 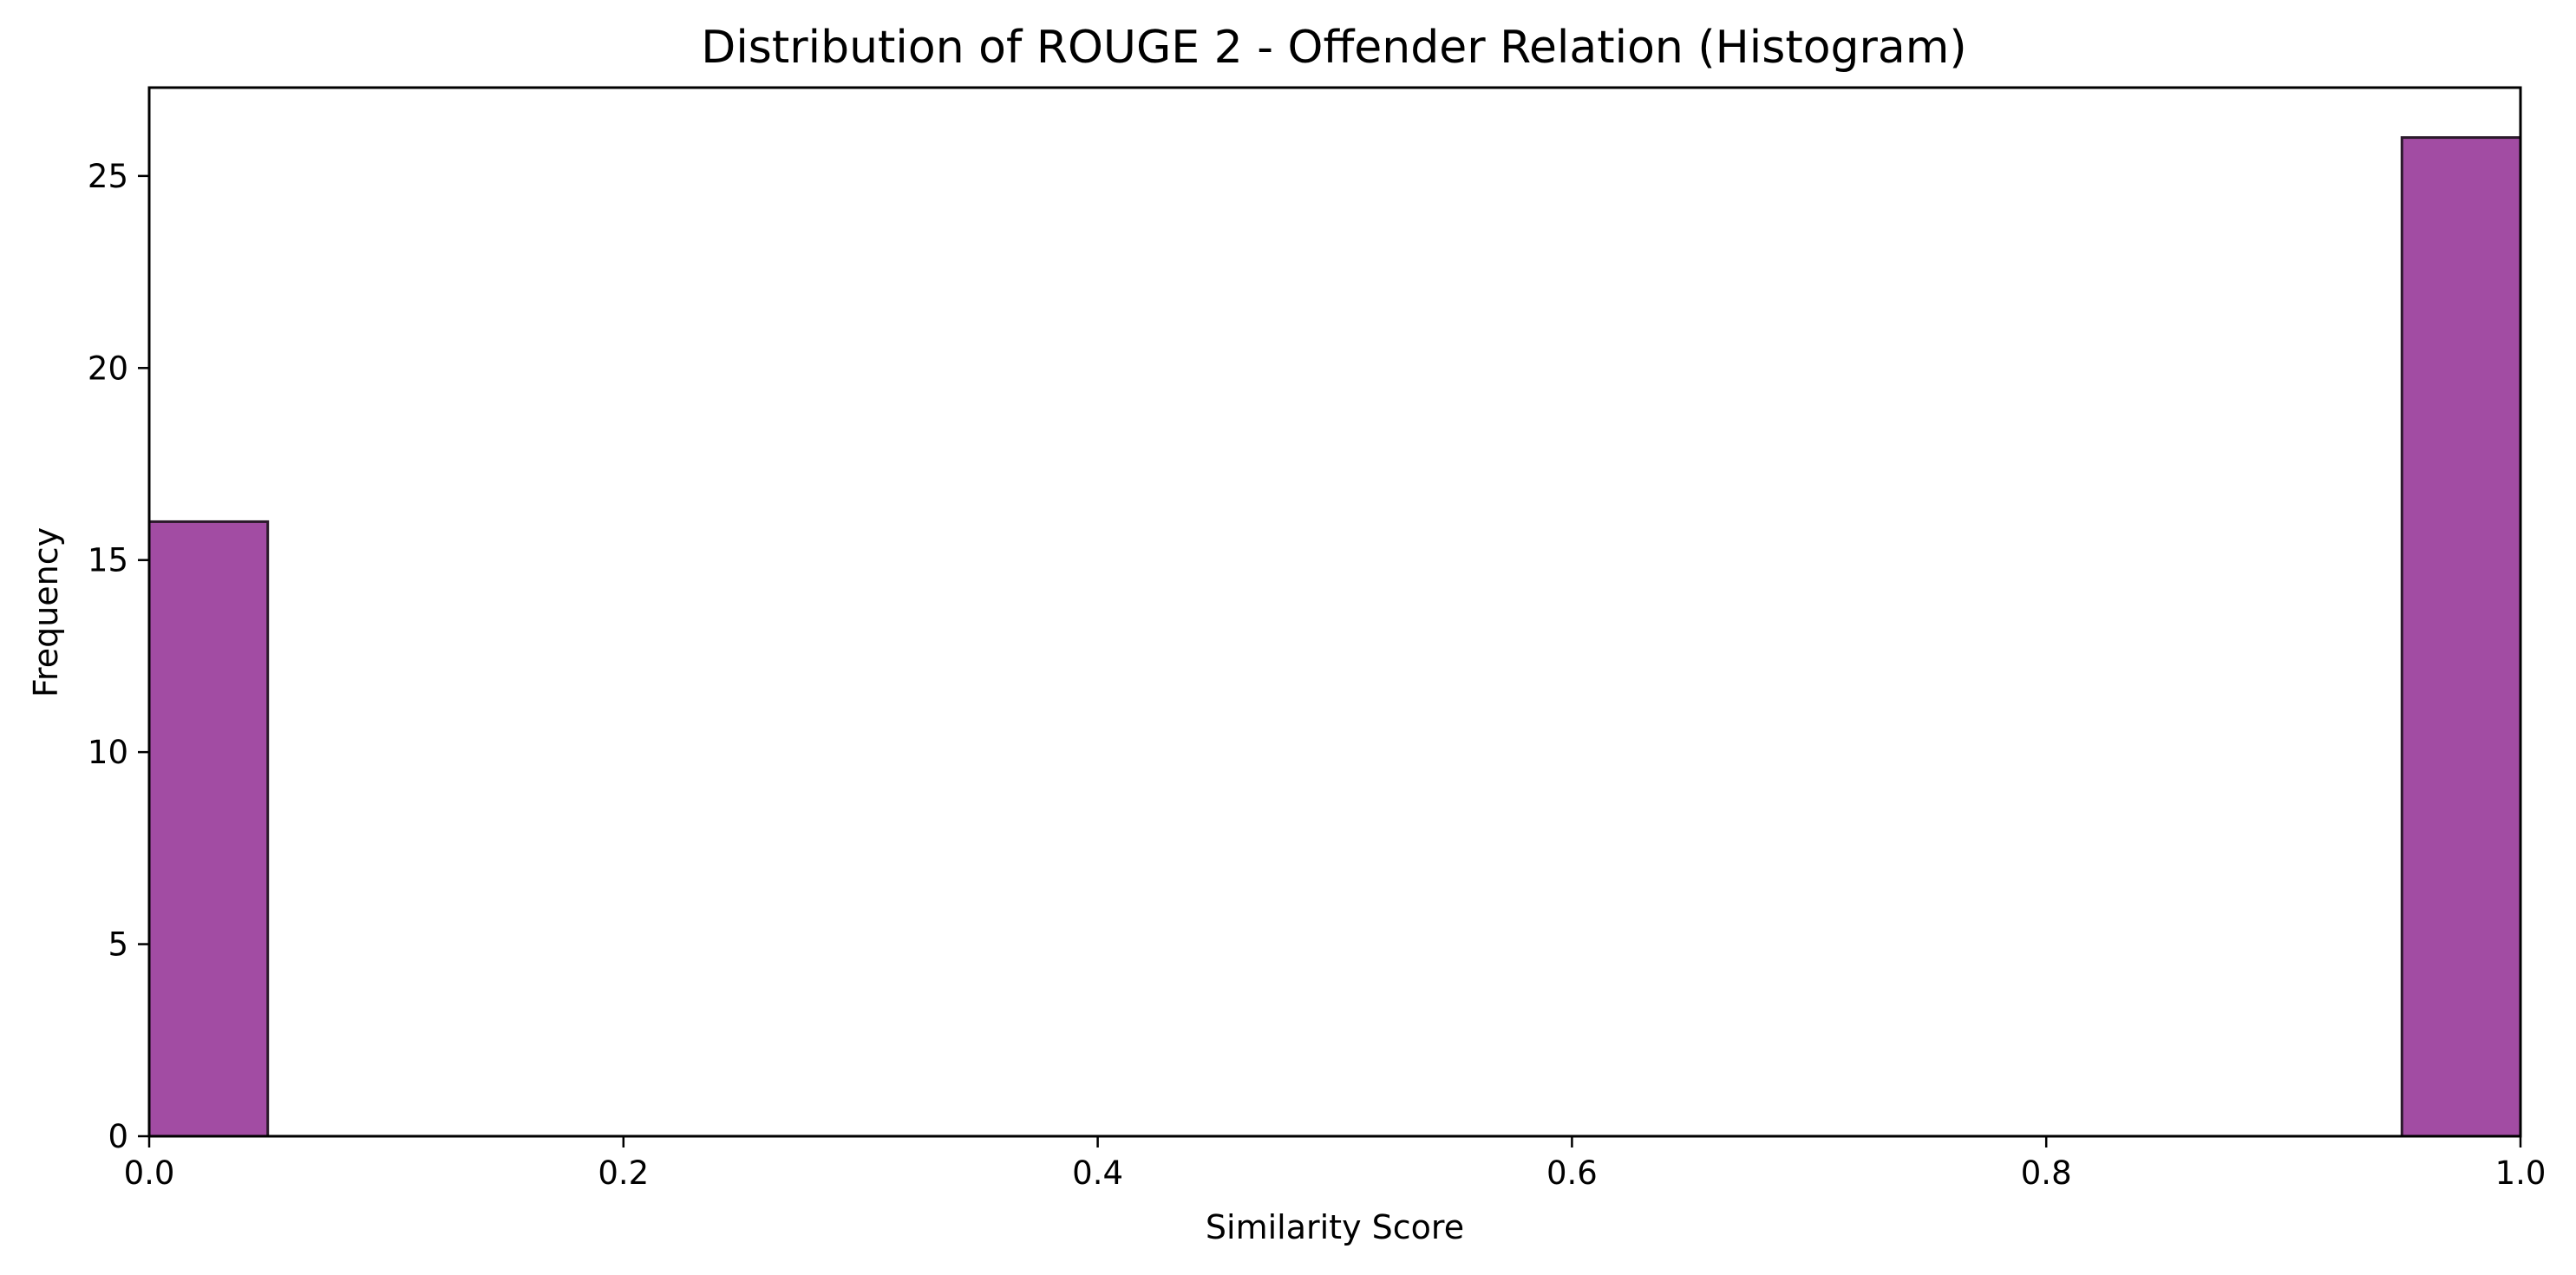 I want to click on y-tick-label: 15, so click(x=108, y=560).